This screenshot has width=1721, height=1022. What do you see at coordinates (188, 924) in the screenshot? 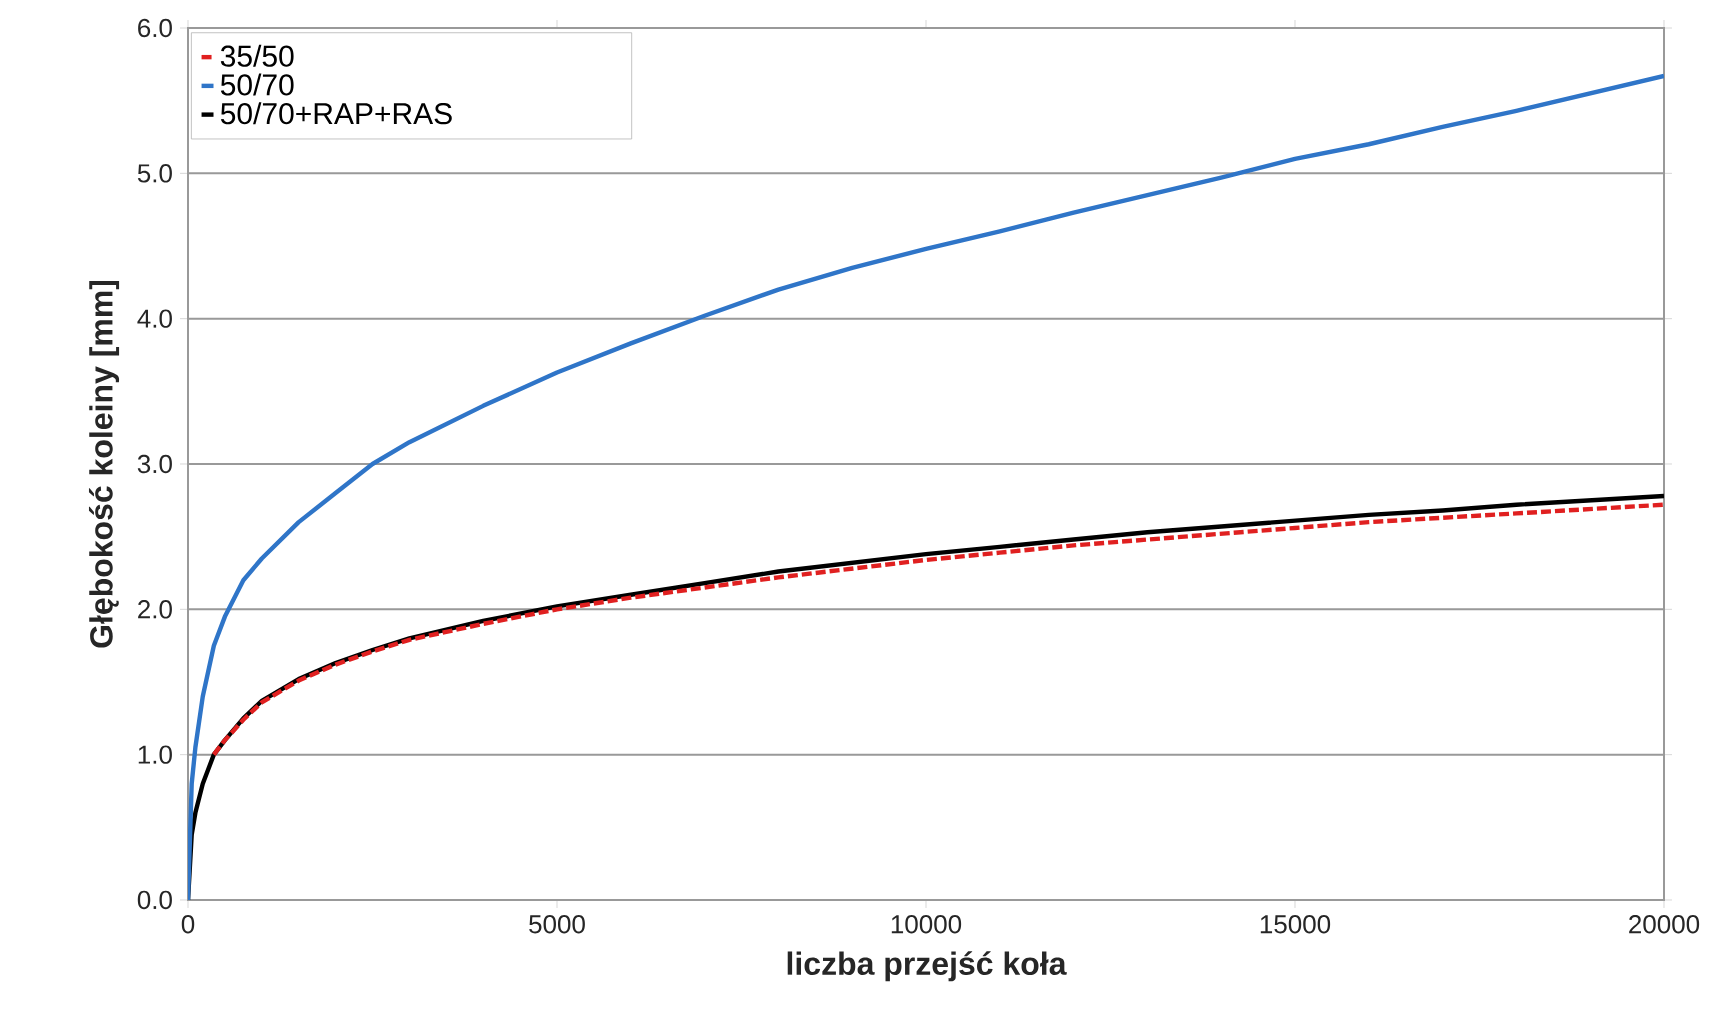
I see `x-tick-label: 0` at bounding box center [188, 924].